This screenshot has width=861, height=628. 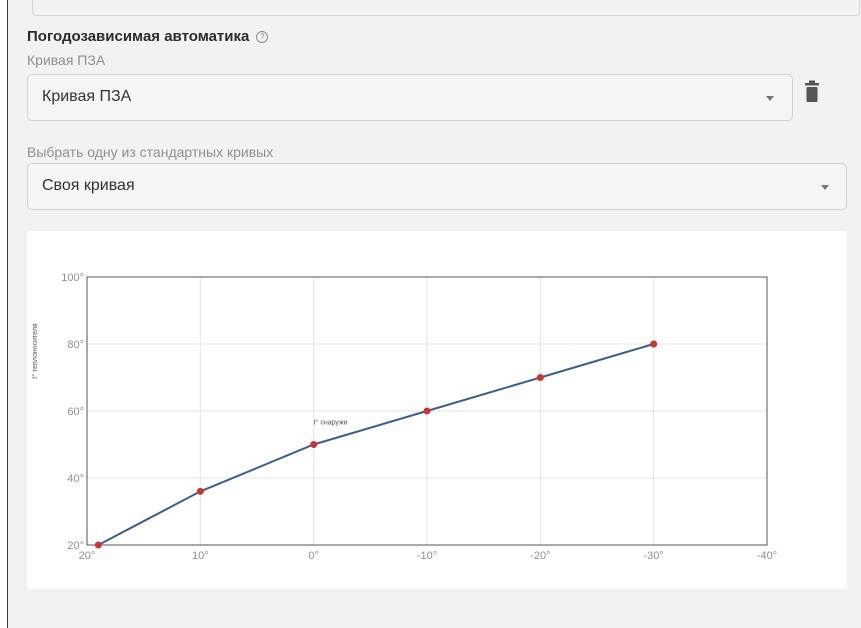 I want to click on x-tick-label: 0°, so click(x=313, y=556).